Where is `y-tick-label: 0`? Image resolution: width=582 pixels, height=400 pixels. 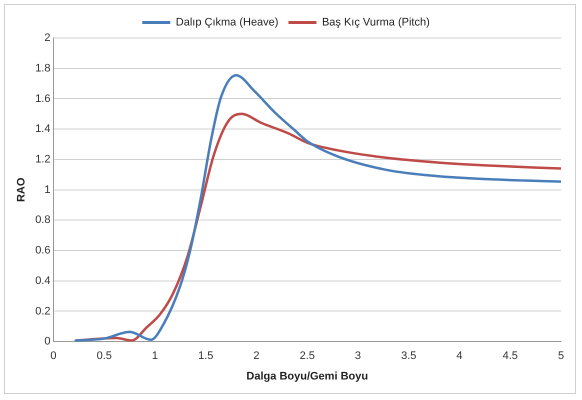
y-tick-label: 0 is located at coordinates (47, 342).